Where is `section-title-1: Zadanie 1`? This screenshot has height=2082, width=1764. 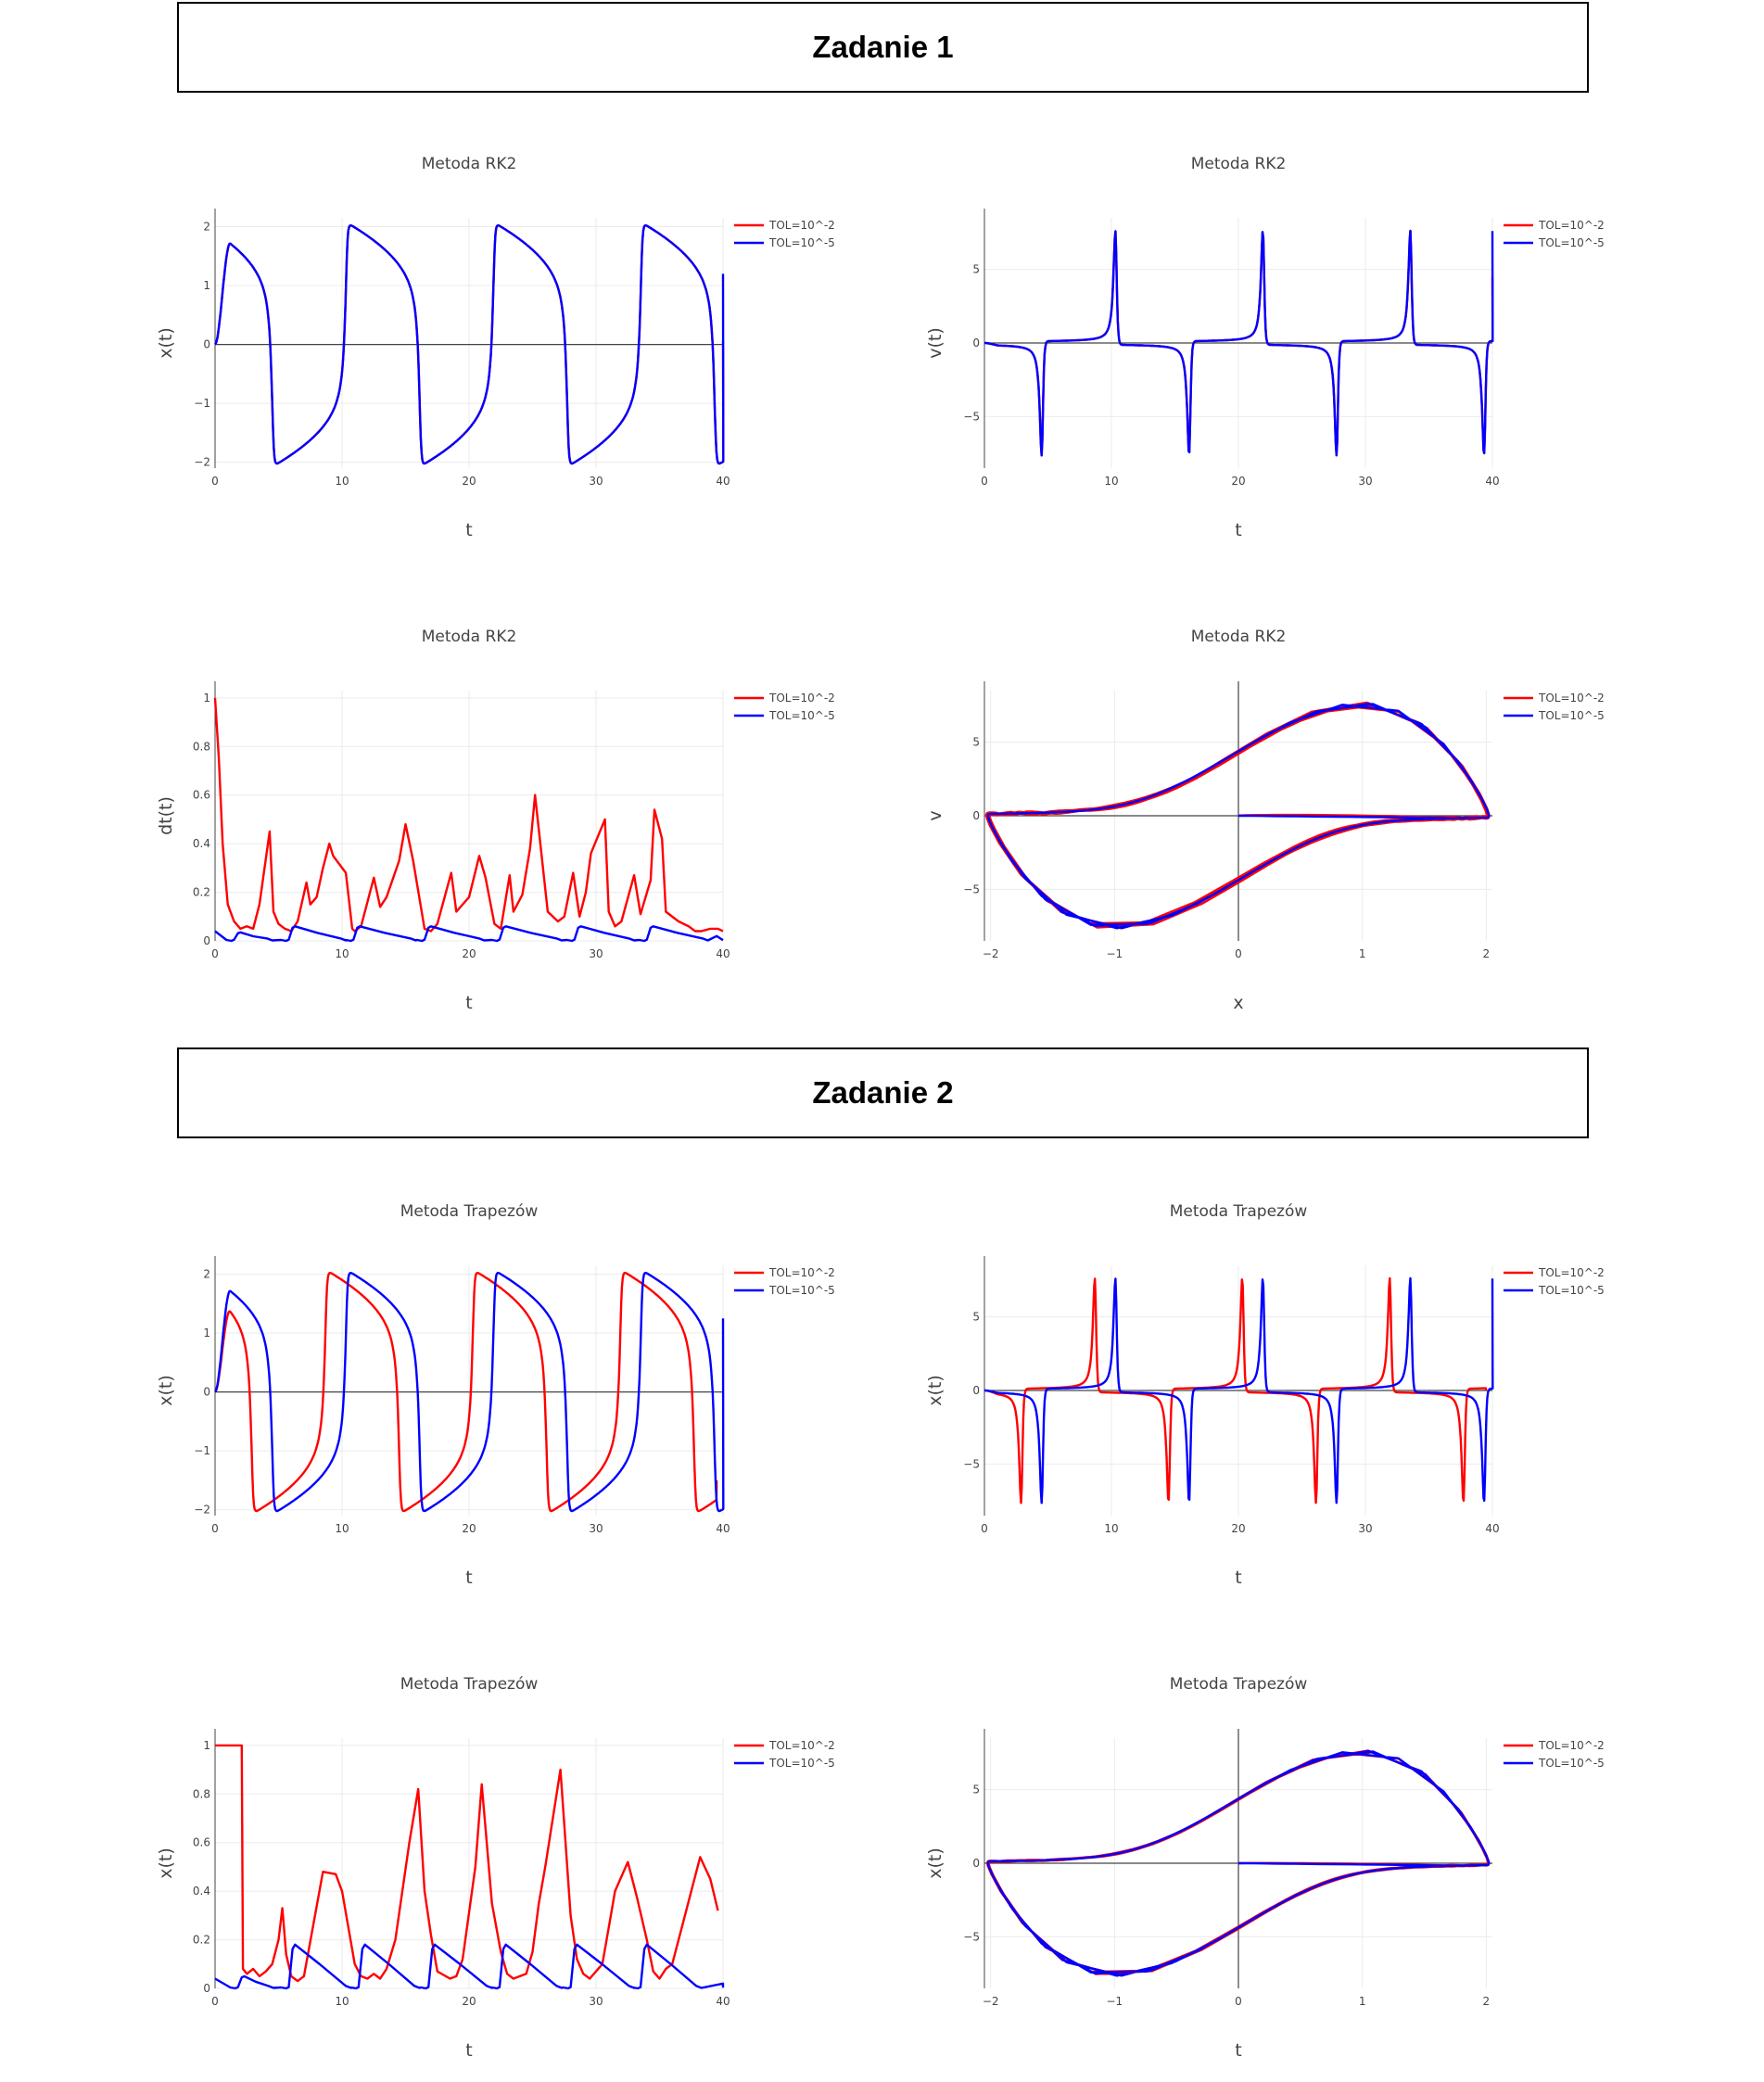
section-title-1: Zadanie 1 is located at coordinates (883, 47).